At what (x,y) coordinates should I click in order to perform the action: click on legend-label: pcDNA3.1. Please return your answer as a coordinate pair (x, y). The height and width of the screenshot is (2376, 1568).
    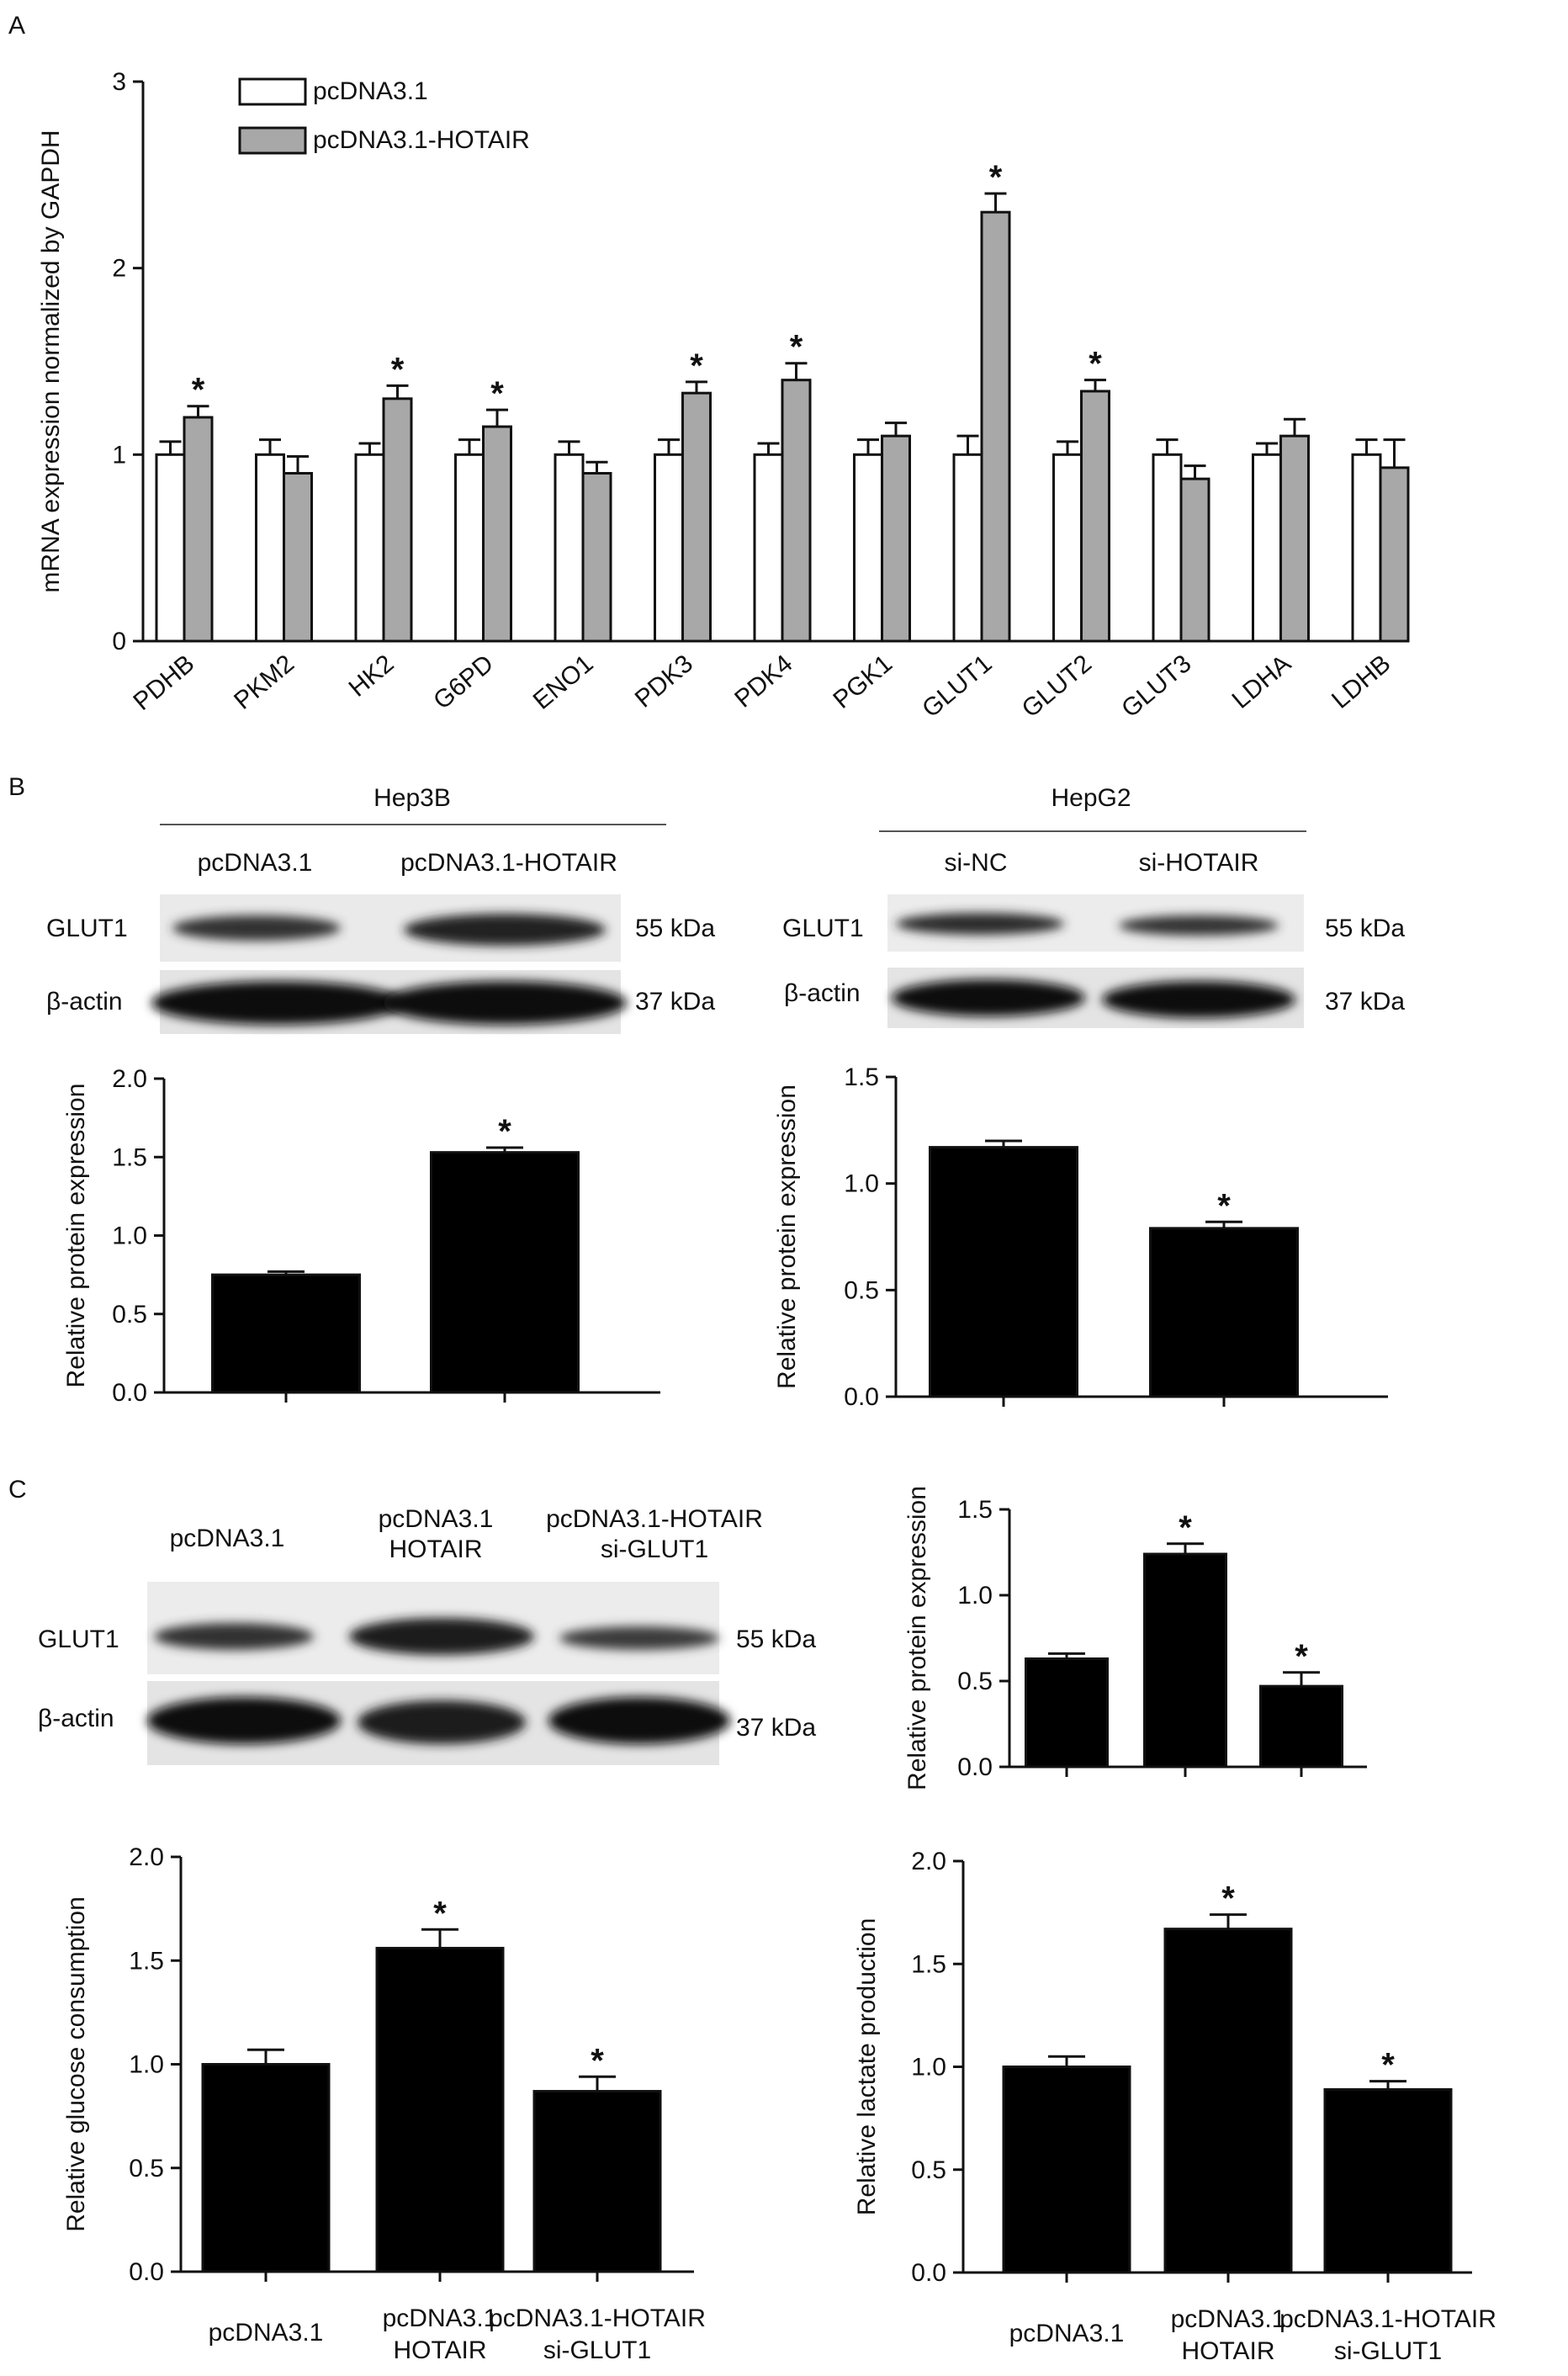
    Looking at the image, I should click on (370, 91).